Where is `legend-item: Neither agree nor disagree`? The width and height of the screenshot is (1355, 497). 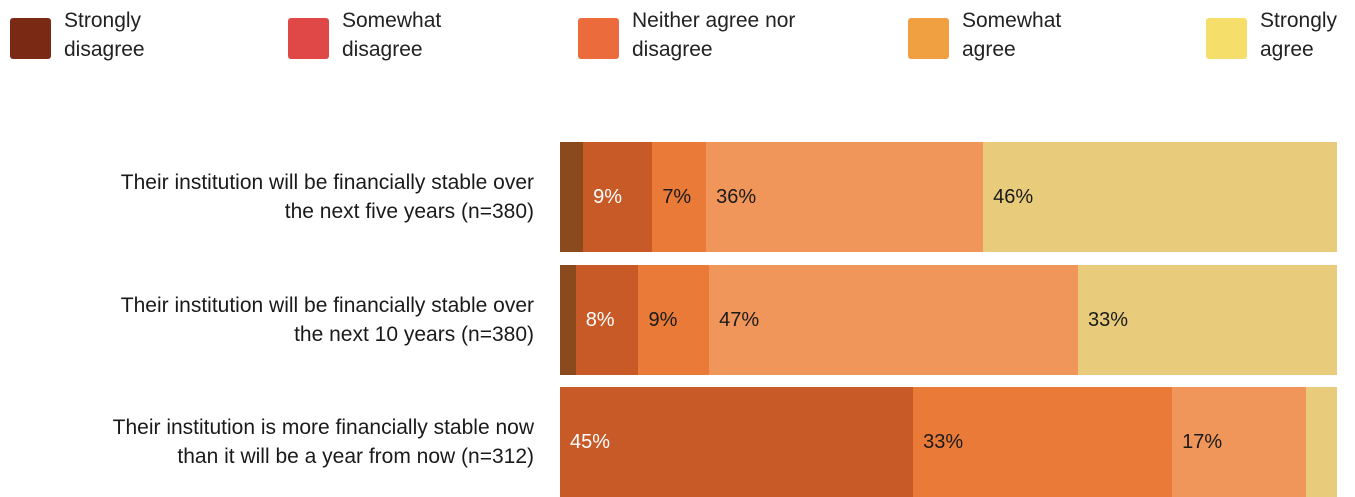 legend-item: Neither agree nor disagree is located at coordinates (686, 35).